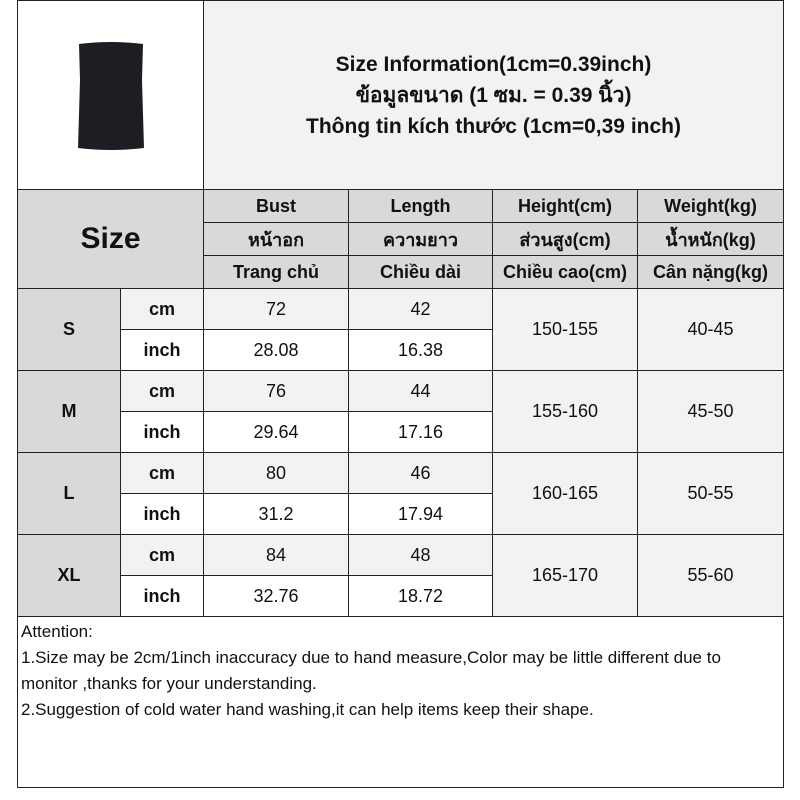 This screenshot has width=800, height=800. Describe the element at coordinates (420, 350) in the screenshot. I see `length-inch: 16.38` at that location.